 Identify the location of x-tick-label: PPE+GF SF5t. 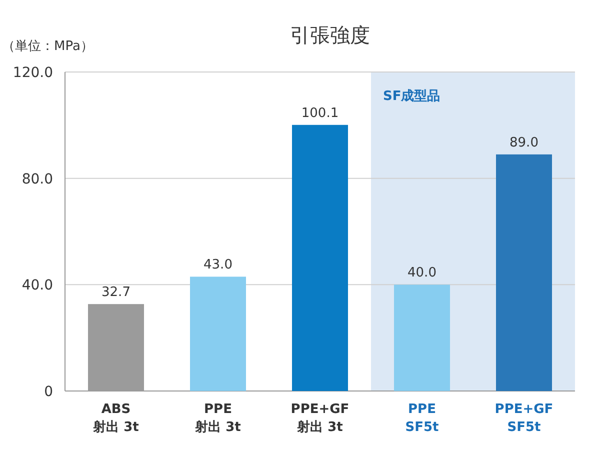
(524, 418).